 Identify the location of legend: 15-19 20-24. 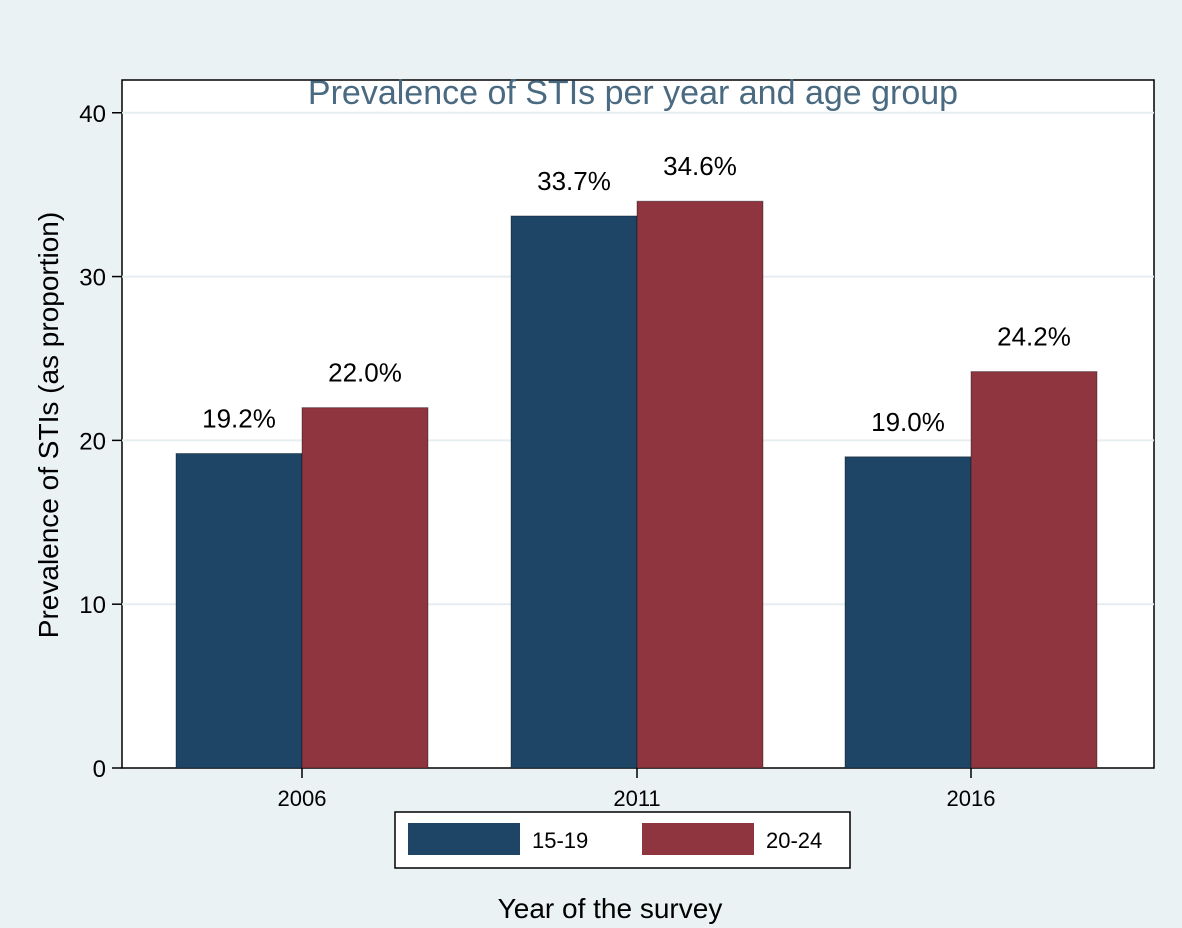
(622, 840).